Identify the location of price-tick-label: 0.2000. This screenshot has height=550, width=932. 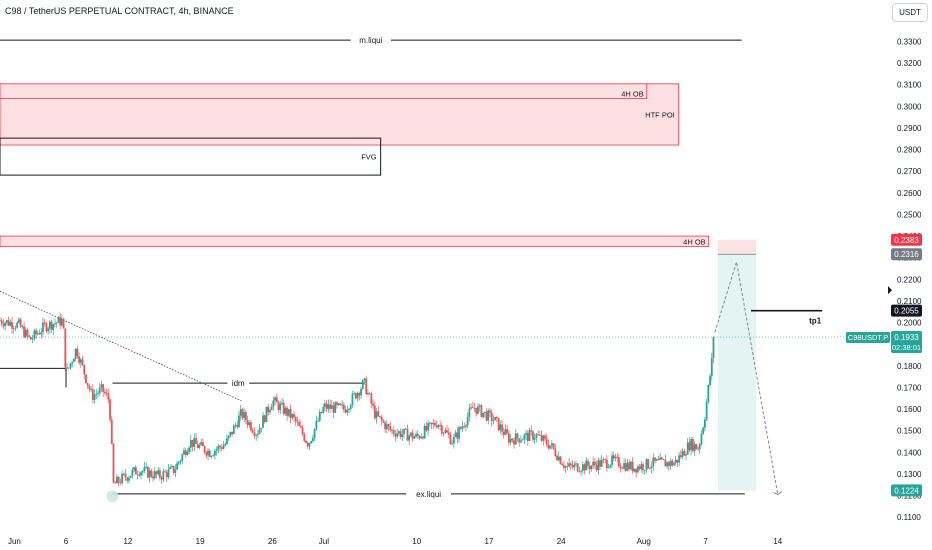
(909, 323).